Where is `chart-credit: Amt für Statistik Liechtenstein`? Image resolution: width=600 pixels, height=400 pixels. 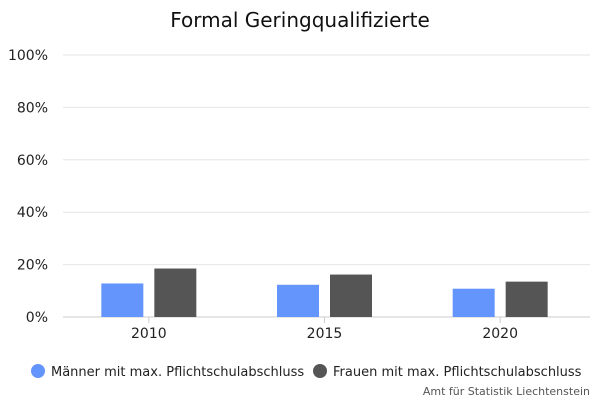 chart-credit: Amt für Statistik Liechtenstein is located at coordinates (506, 391).